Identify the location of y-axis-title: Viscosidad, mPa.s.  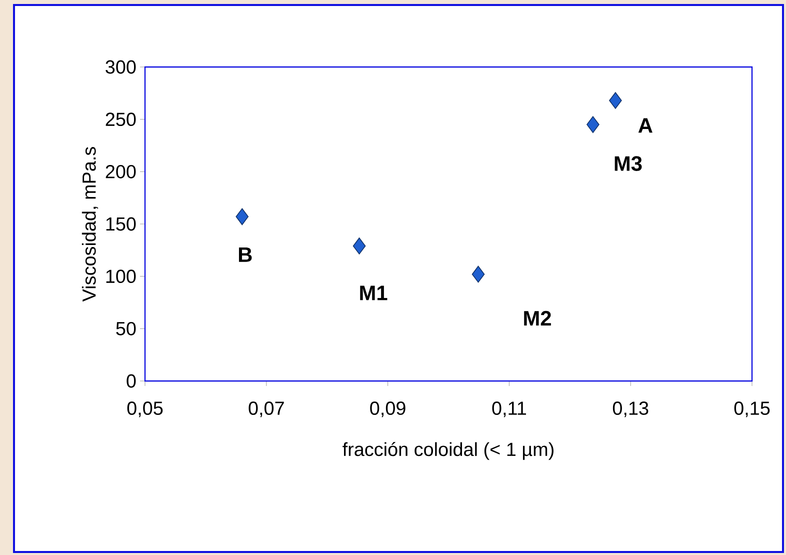
(90, 224).